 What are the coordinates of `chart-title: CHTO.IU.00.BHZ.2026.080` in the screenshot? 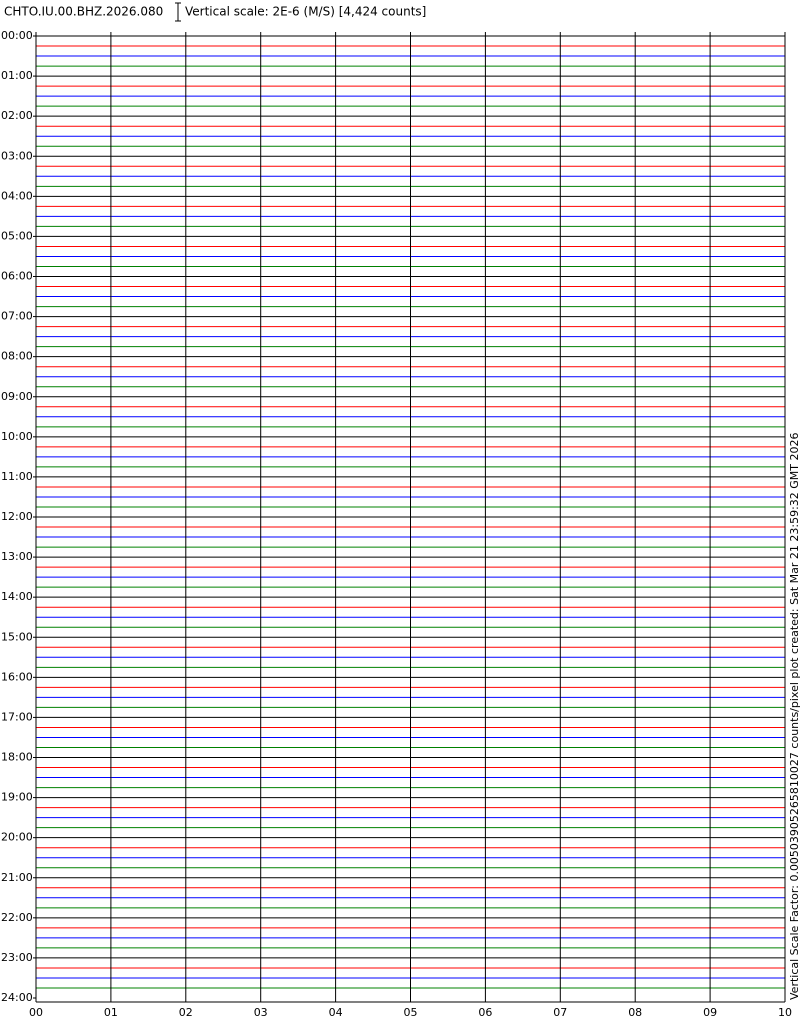 It's located at (83, 12).